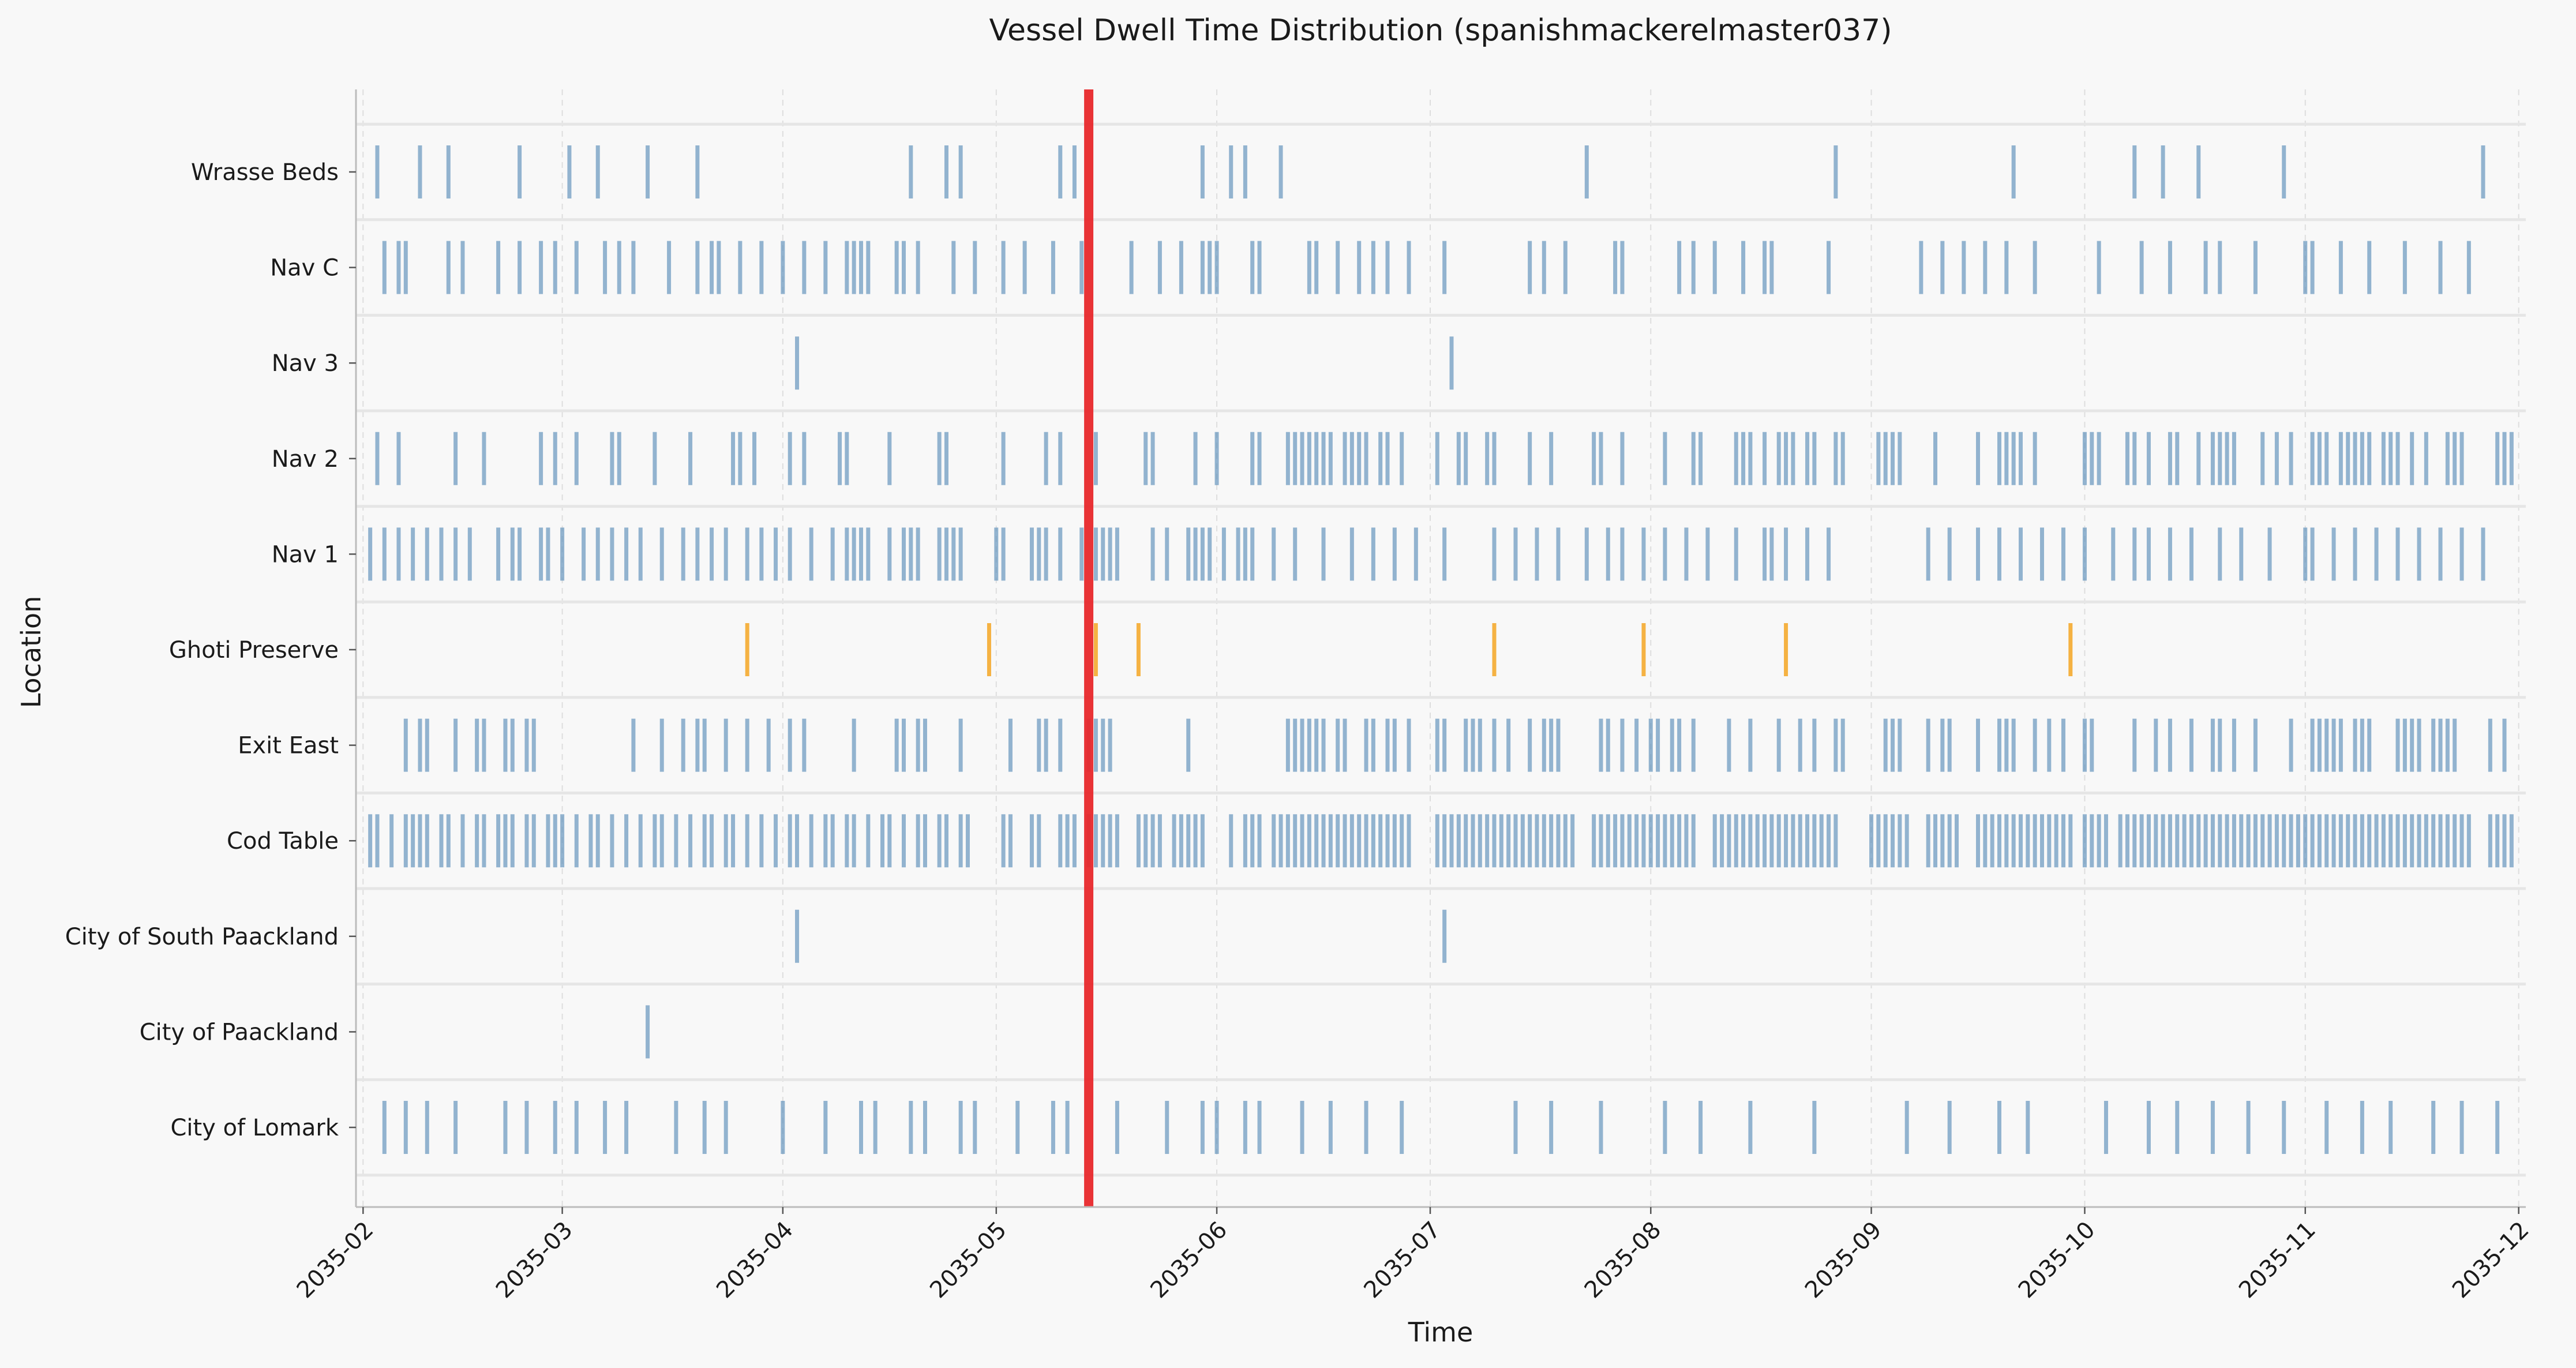  Describe the element at coordinates (1440, 1332) in the screenshot. I see `x-axis-label: Time` at that location.